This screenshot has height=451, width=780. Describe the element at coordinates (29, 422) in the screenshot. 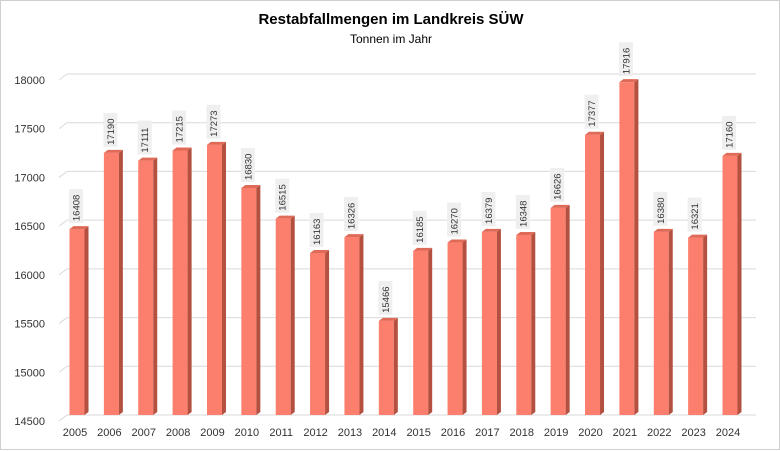

I see `y-tick-label: 14500` at that location.